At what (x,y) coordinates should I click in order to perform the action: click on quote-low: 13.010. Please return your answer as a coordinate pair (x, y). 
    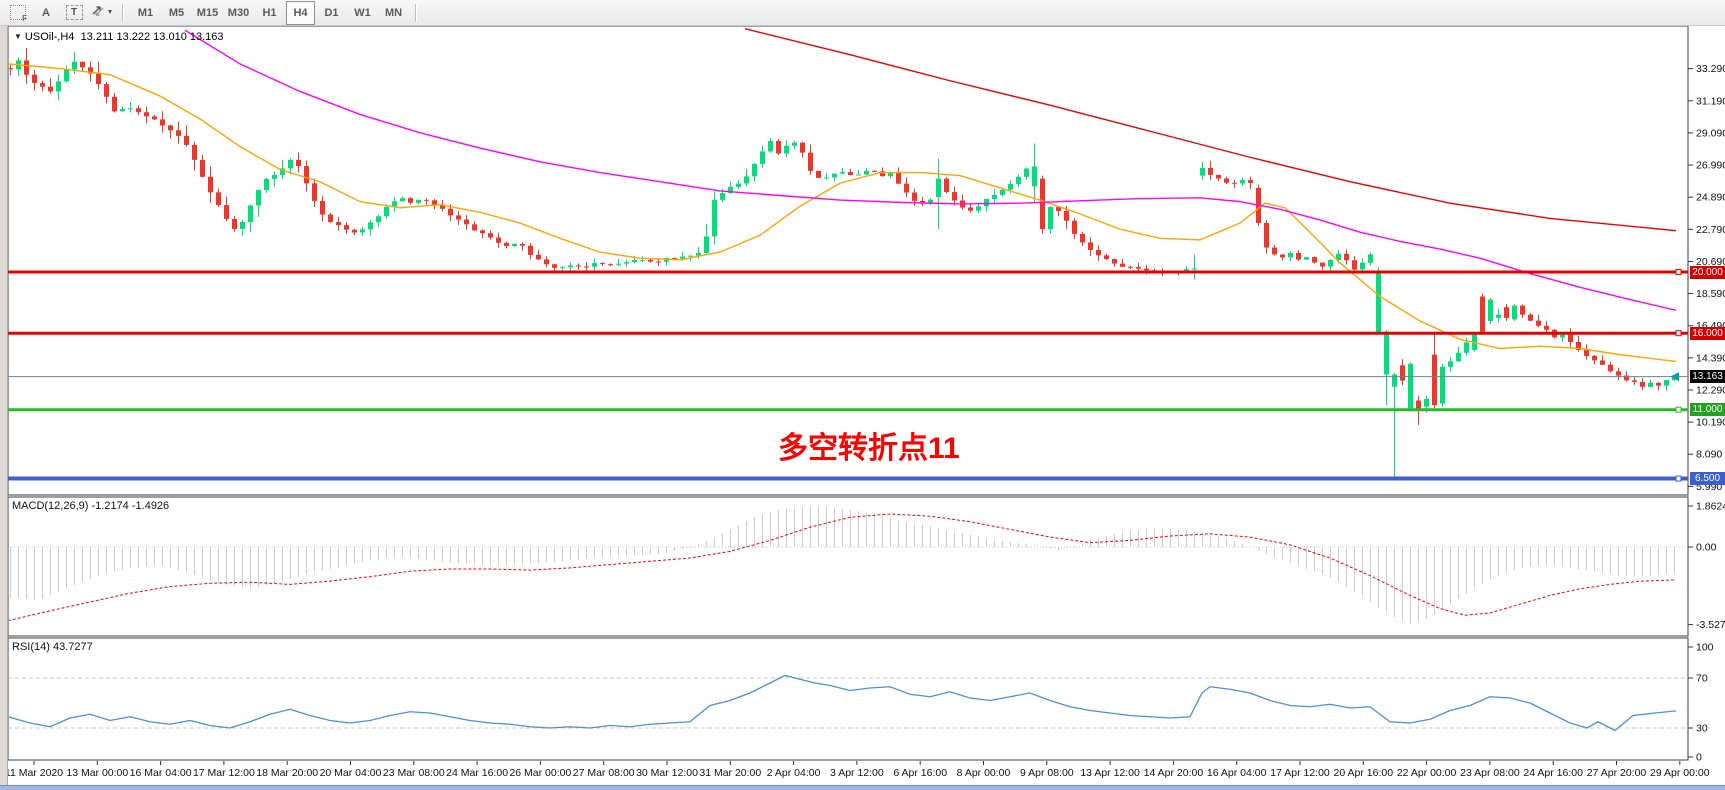
    Looking at the image, I should click on (170, 37).